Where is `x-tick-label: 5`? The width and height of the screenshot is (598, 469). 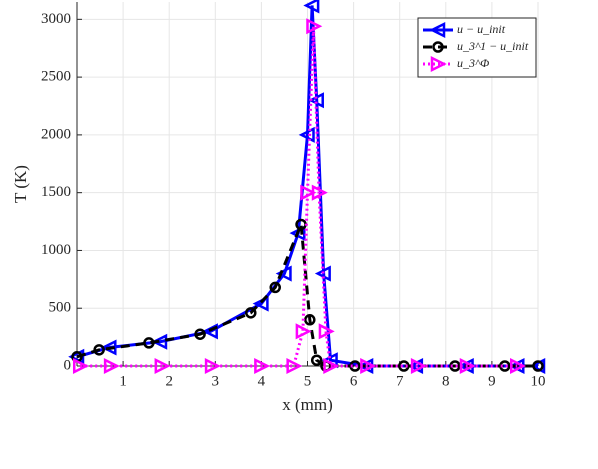
x-tick-label: 5 is located at coordinates (308, 381).